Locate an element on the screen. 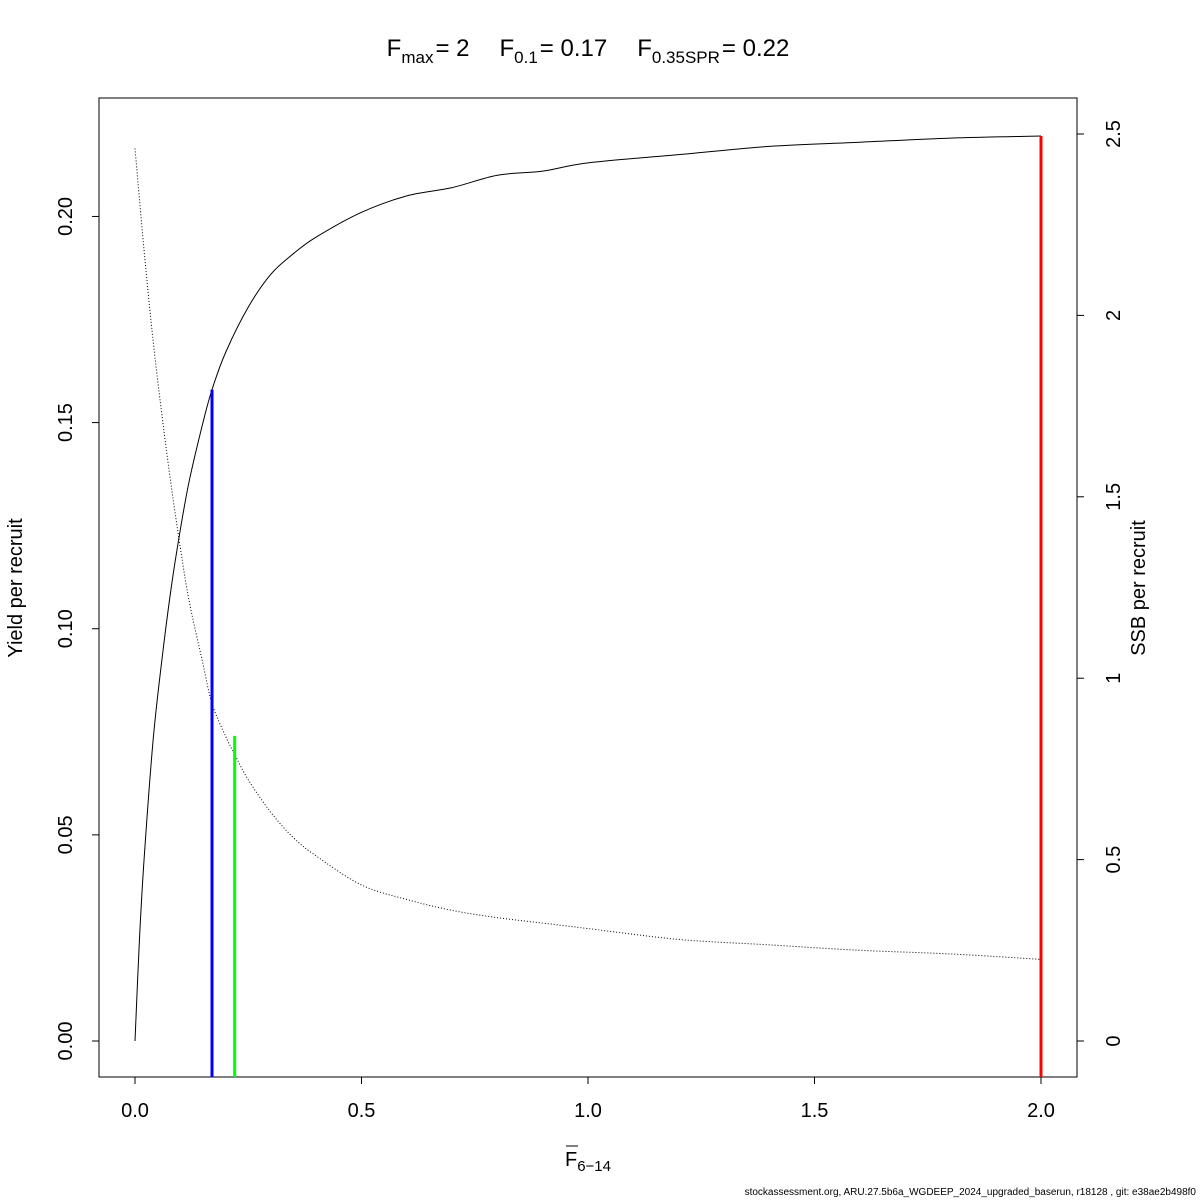  y-tick-label: 0.00 is located at coordinates (66, 1041).